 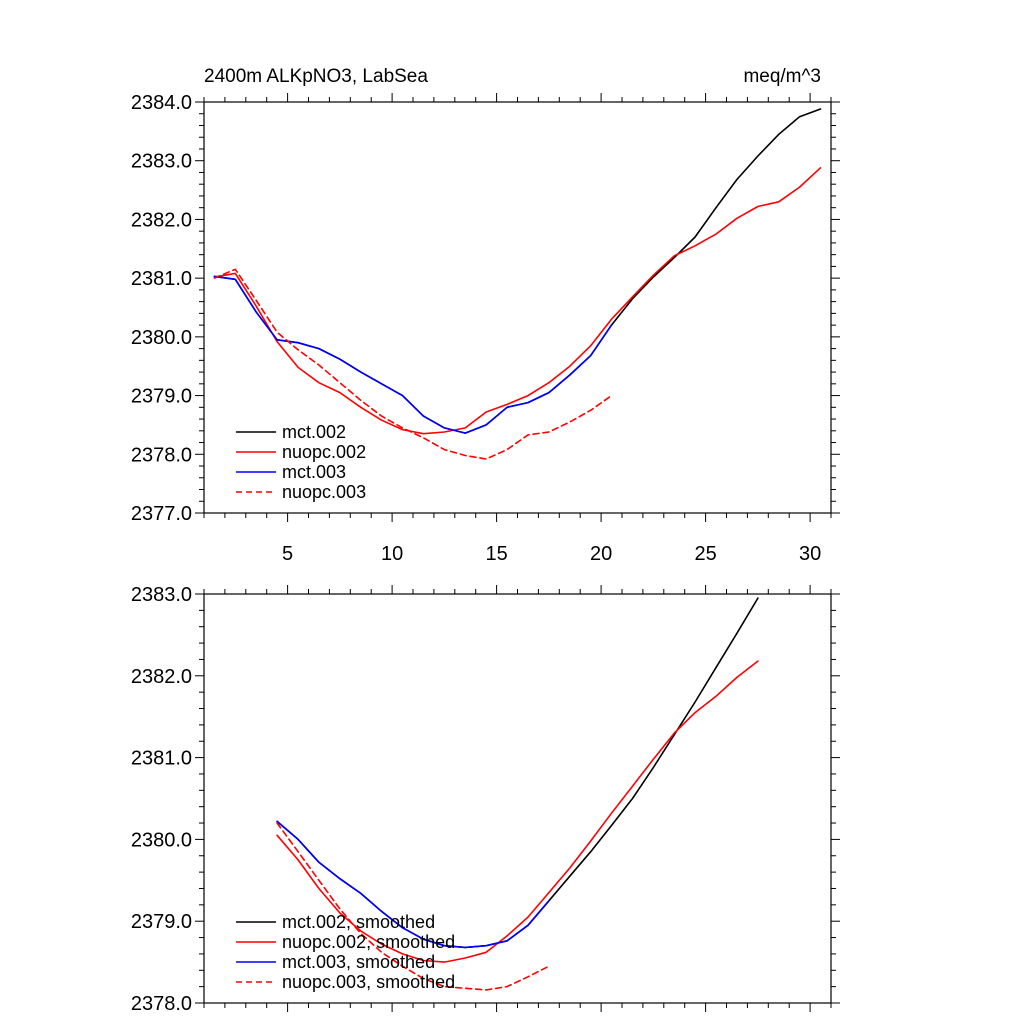 I want to click on legend-label: mct.002, so click(x=314, y=432).